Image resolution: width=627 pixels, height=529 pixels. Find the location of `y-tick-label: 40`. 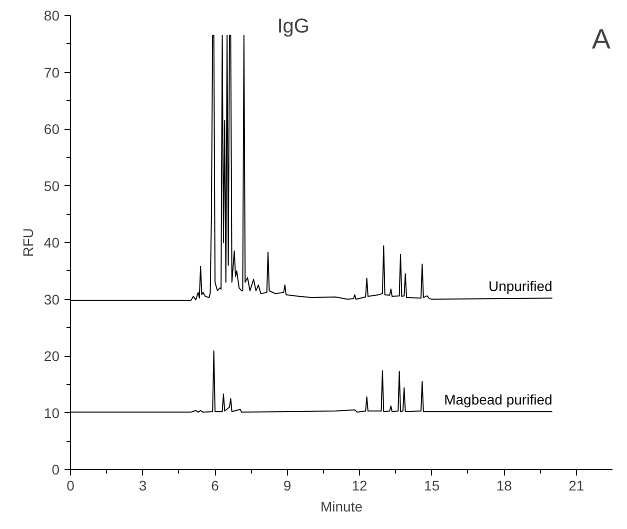

y-tick-label: 40 is located at coordinates (52, 242).